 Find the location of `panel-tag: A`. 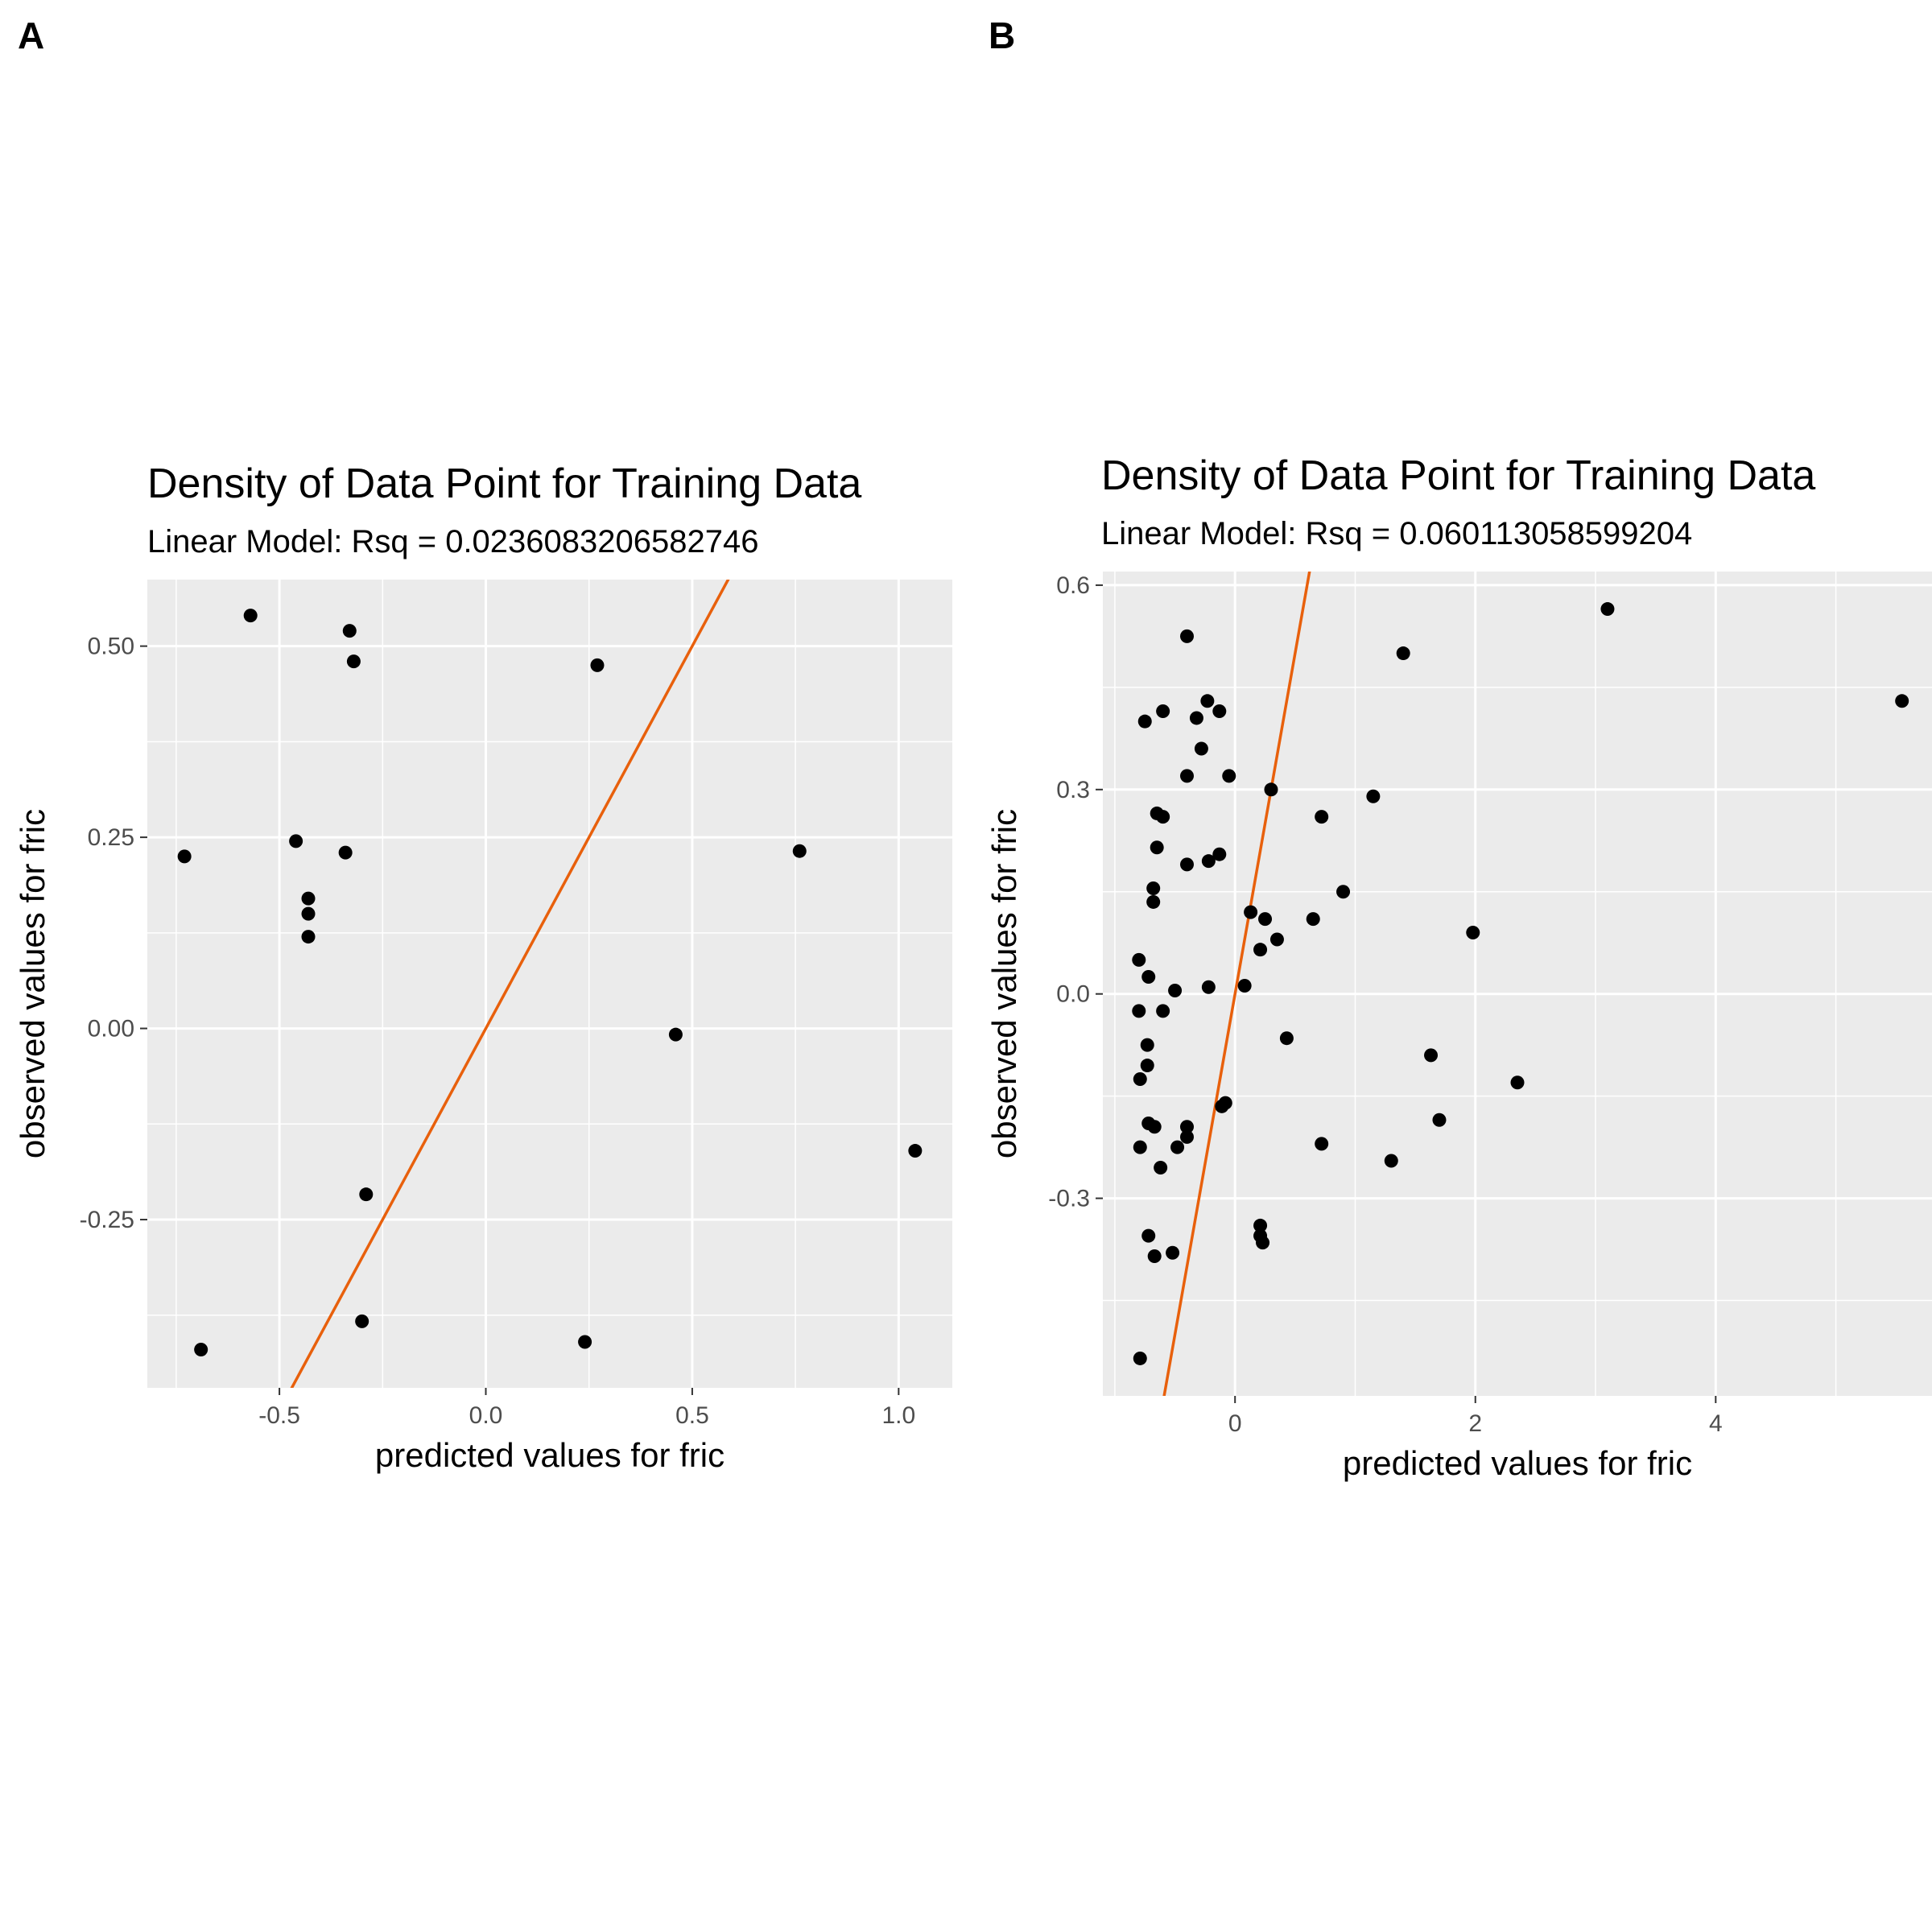

panel-tag: A is located at coordinates (31, 35).